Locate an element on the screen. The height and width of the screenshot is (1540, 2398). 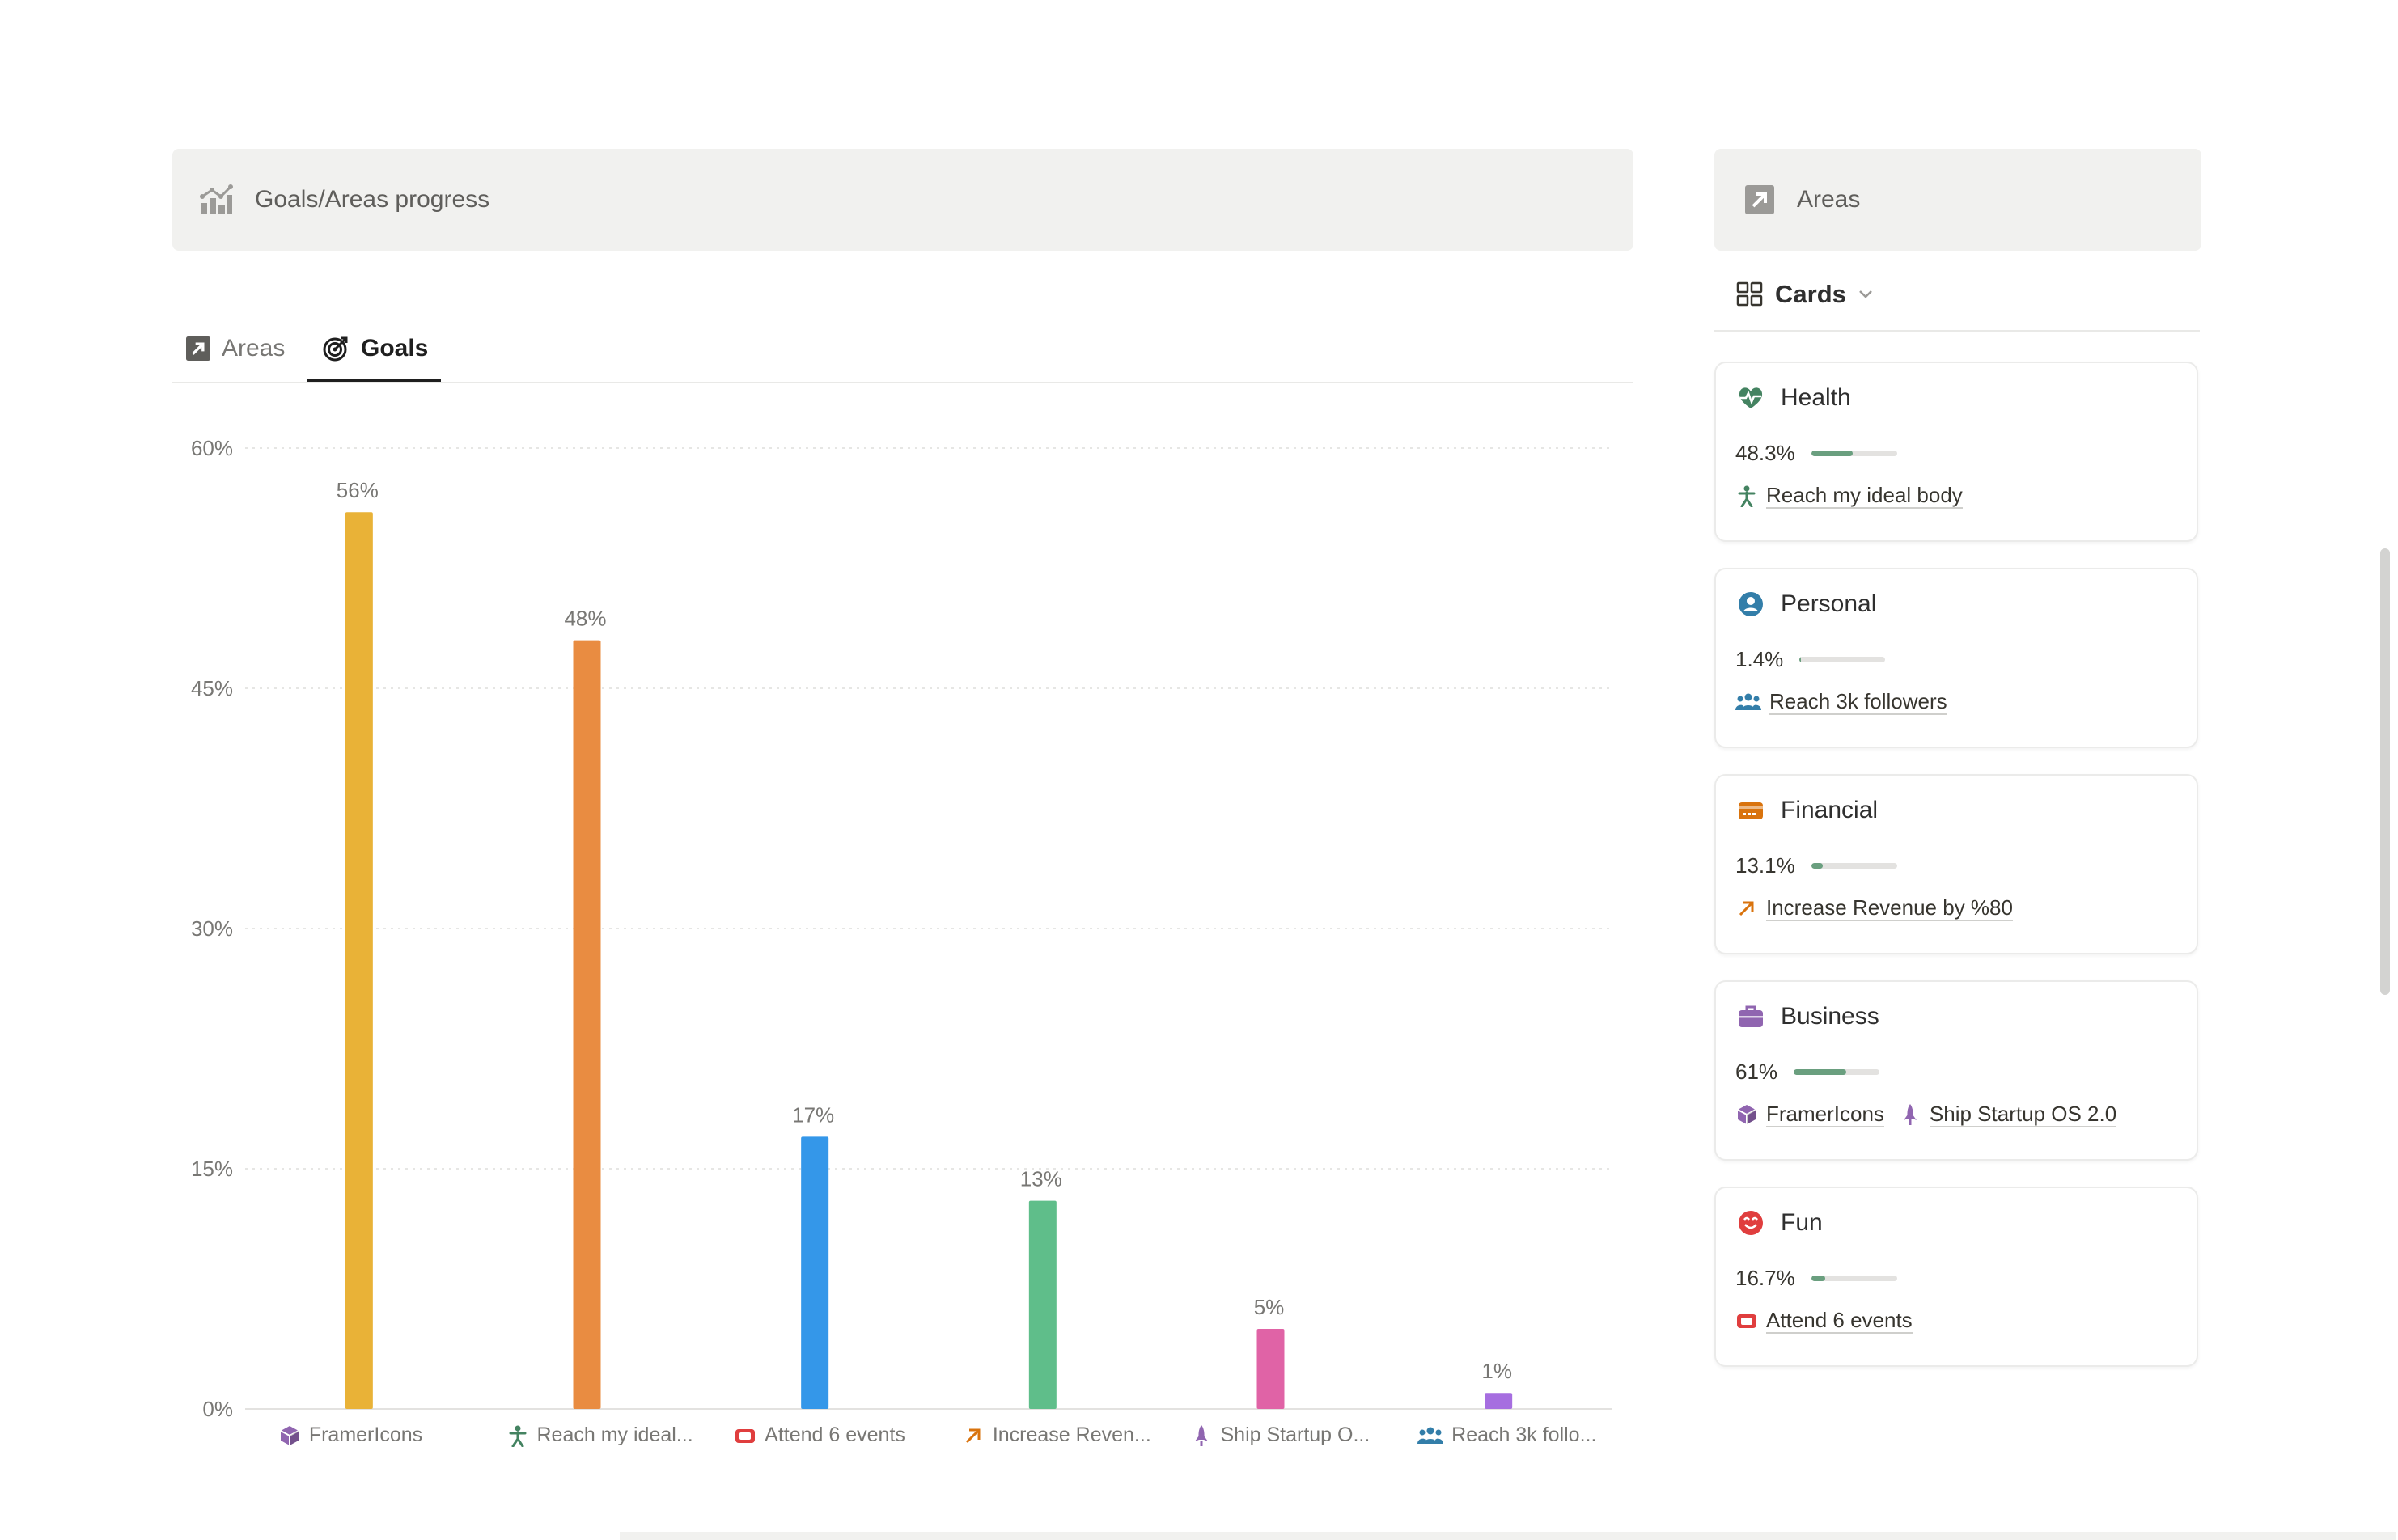
y-tick-label: 30% is located at coordinates (212, 928).